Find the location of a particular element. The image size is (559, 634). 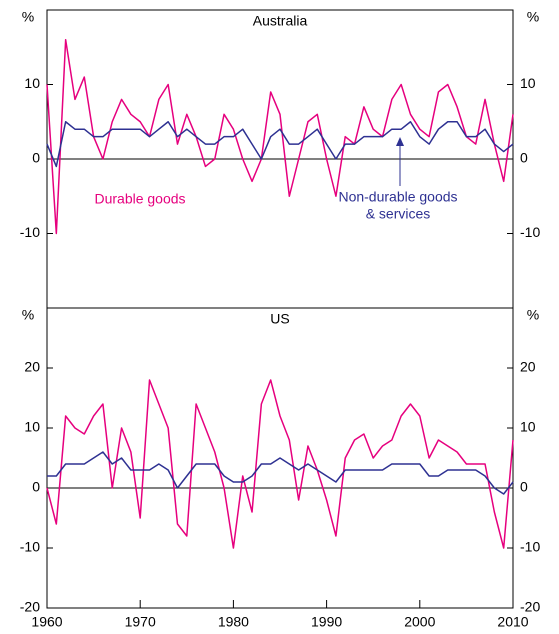

y-tick-label: 20 is located at coordinates (32, 367).